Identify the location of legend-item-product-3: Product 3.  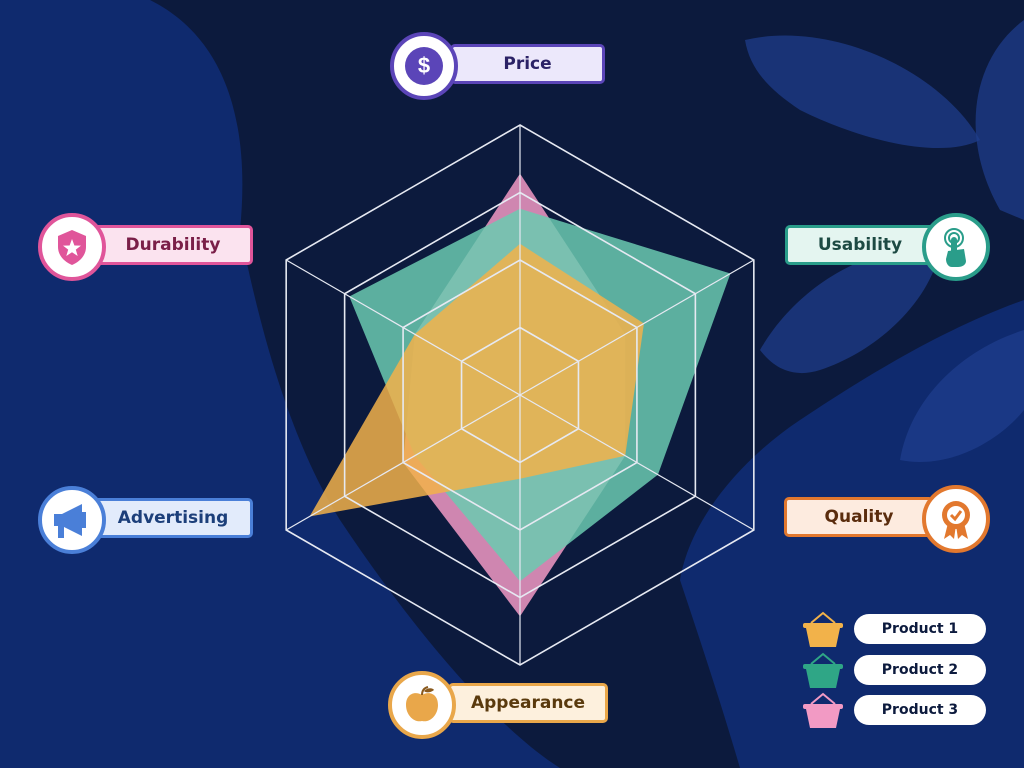
(895, 711).